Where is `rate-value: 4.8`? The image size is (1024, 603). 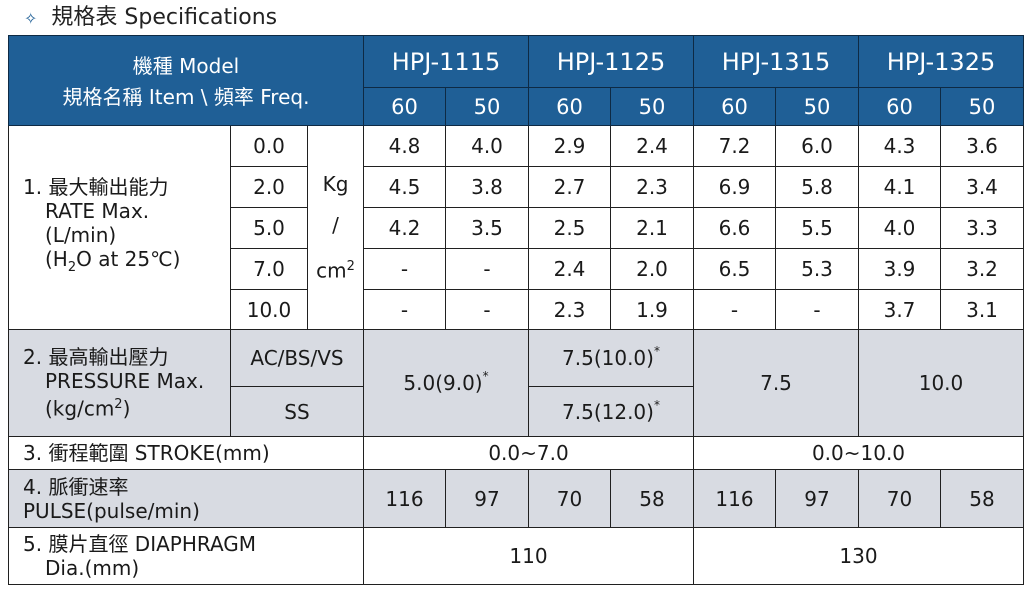 rate-value: 4.8 is located at coordinates (404, 146).